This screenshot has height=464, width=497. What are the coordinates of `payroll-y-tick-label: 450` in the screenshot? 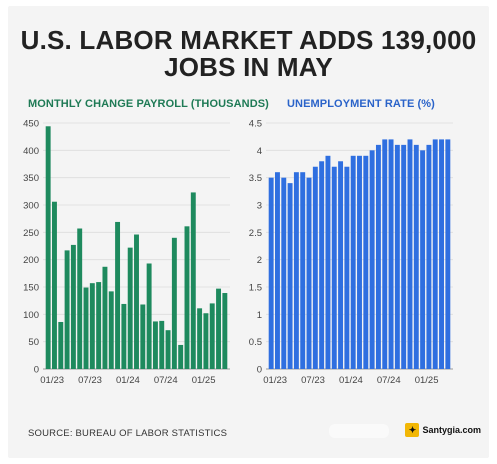 It's located at (31, 124).